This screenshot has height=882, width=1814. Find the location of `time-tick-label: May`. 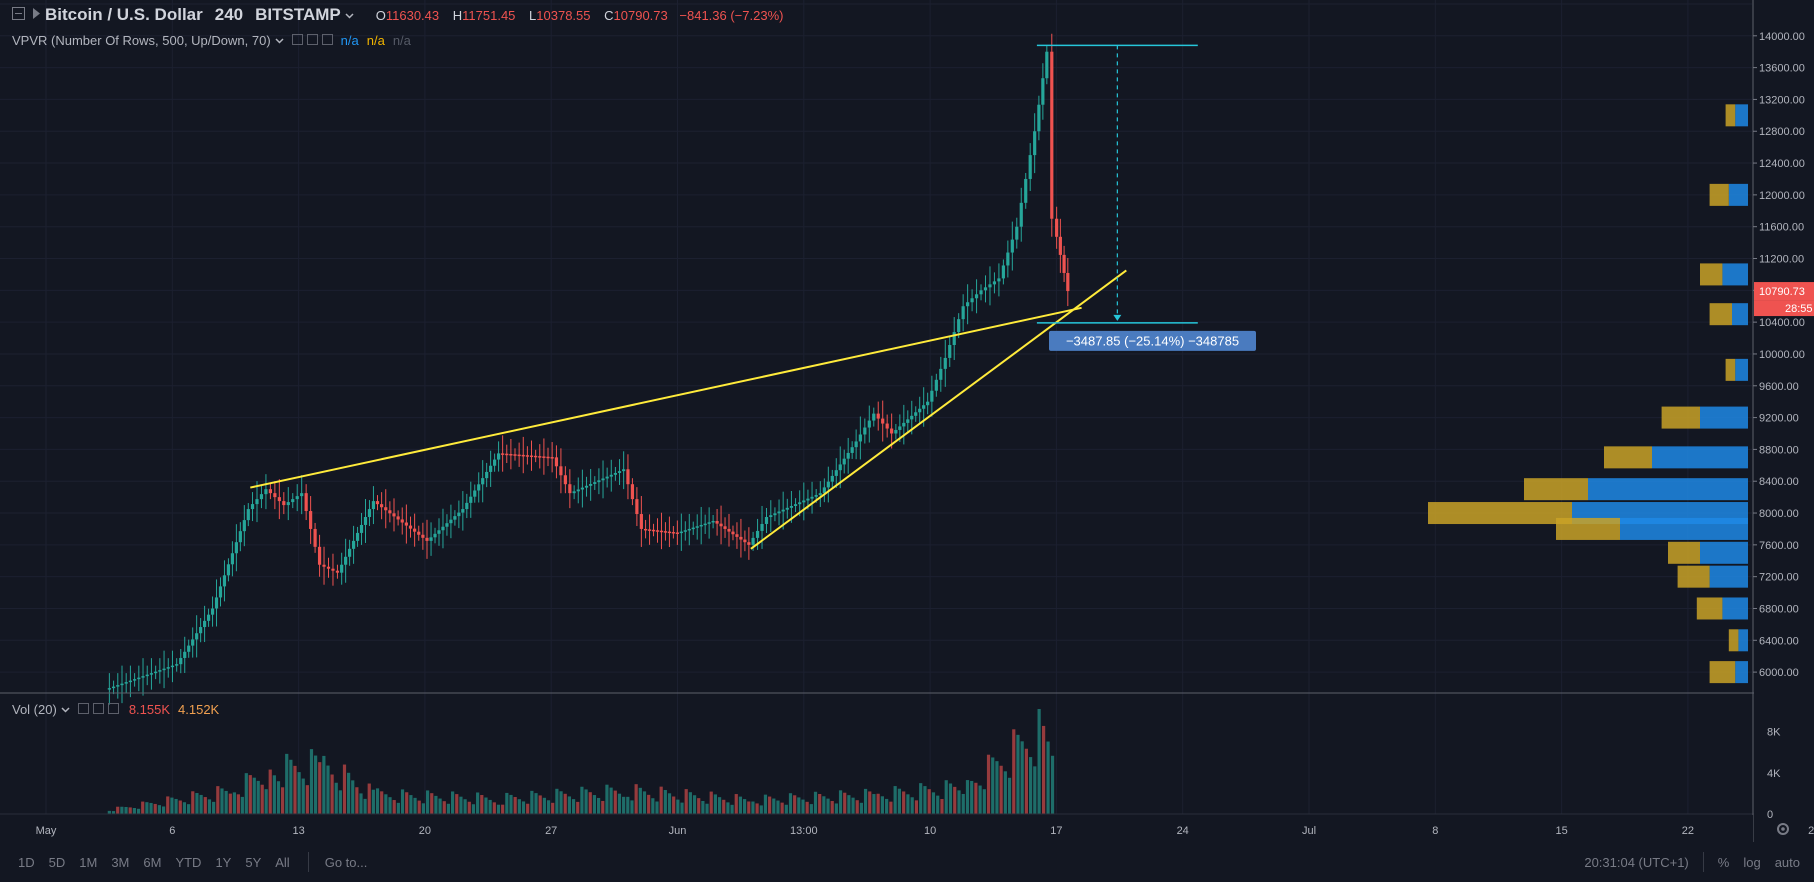

time-tick-label: May is located at coordinates (46, 831).